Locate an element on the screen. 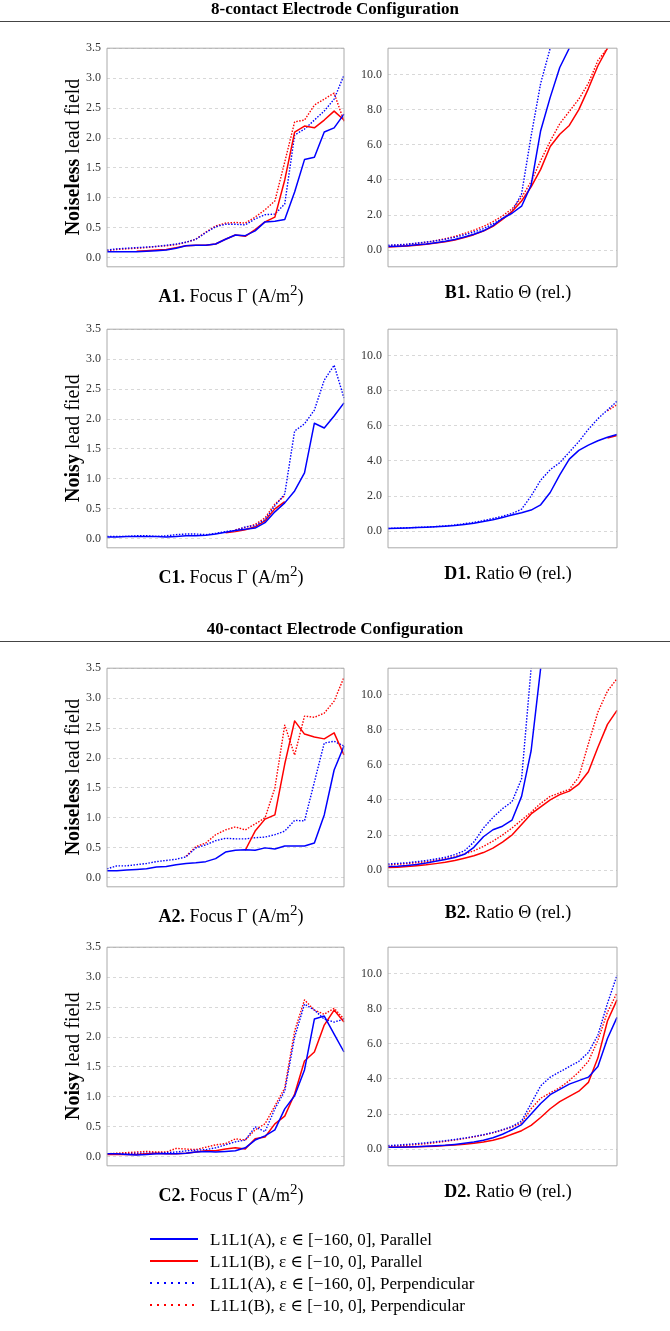 Image resolution: width=670 pixels, height=1331 pixels. x-axis-title: B1. Ratio Θ (rel.) is located at coordinates (508, 292).